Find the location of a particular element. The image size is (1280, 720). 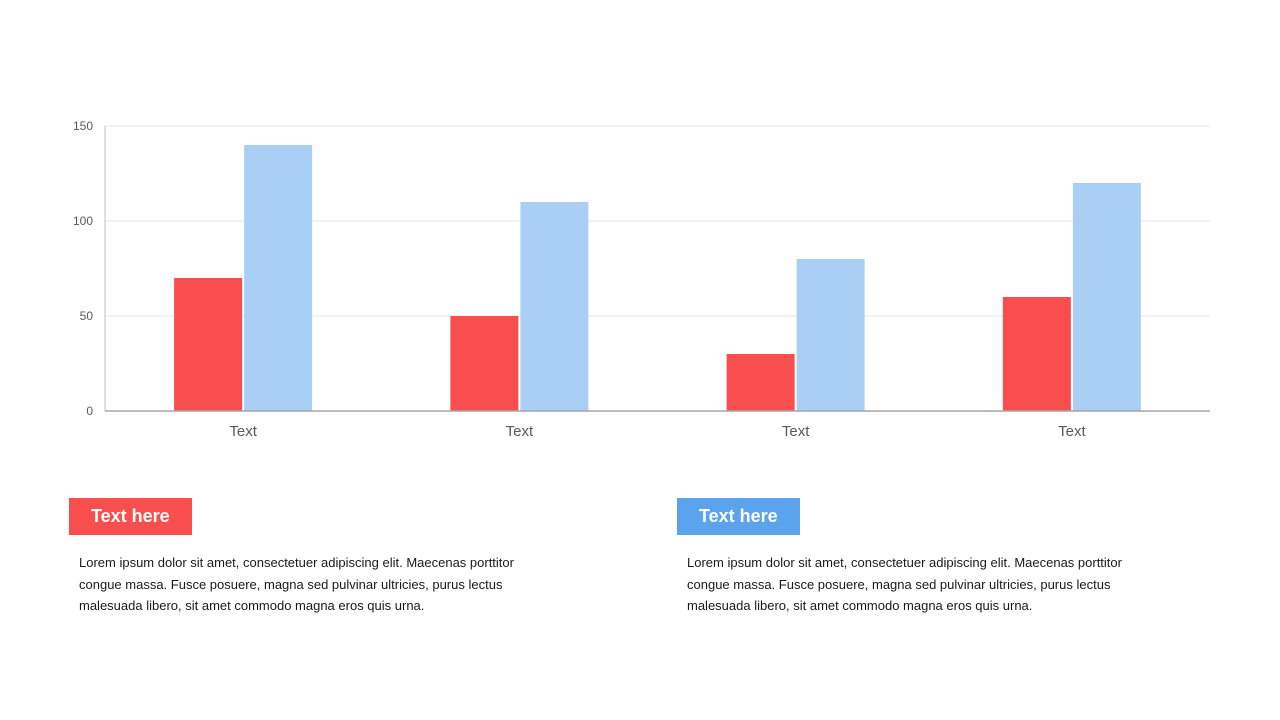

y-tick-label: 150 is located at coordinates (83, 126).